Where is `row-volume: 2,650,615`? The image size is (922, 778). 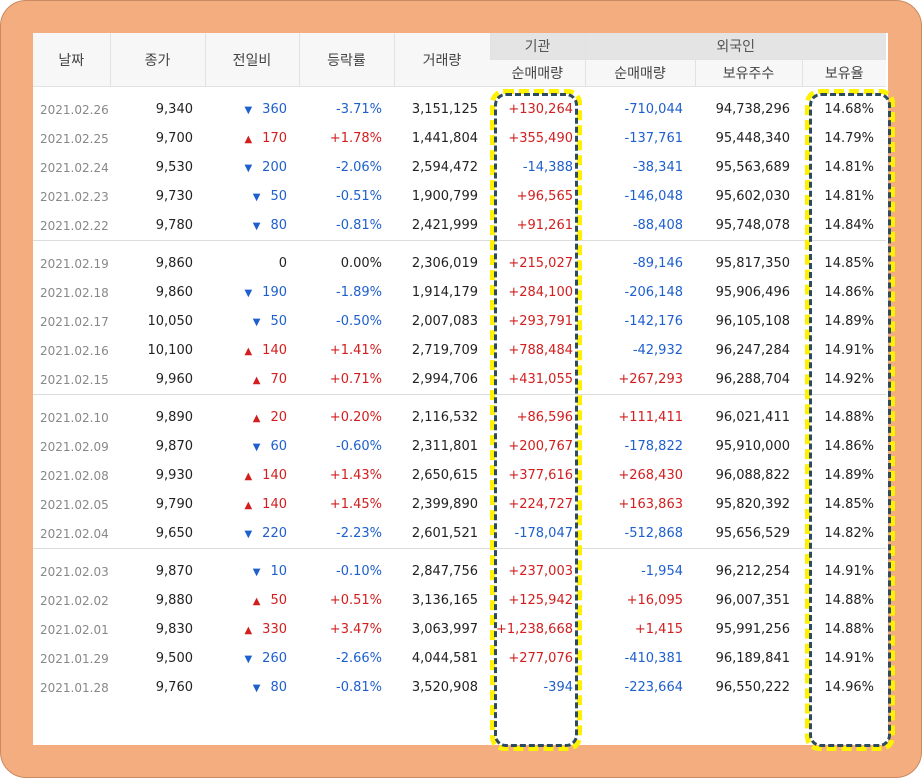
row-volume: 2,650,615 is located at coordinates (444, 475).